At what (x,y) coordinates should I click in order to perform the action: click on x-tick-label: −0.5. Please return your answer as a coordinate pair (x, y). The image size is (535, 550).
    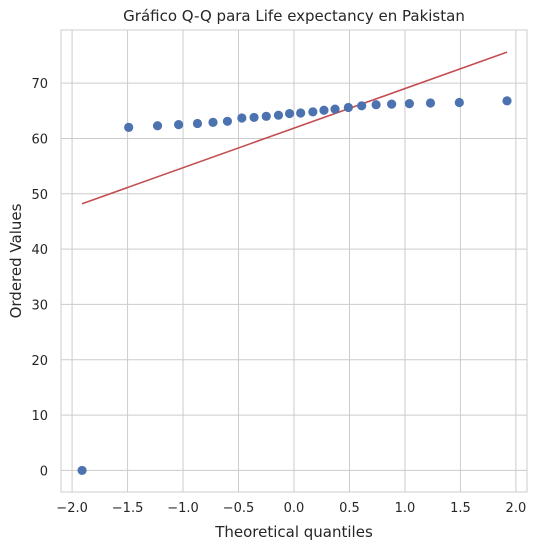
    Looking at the image, I should click on (239, 508).